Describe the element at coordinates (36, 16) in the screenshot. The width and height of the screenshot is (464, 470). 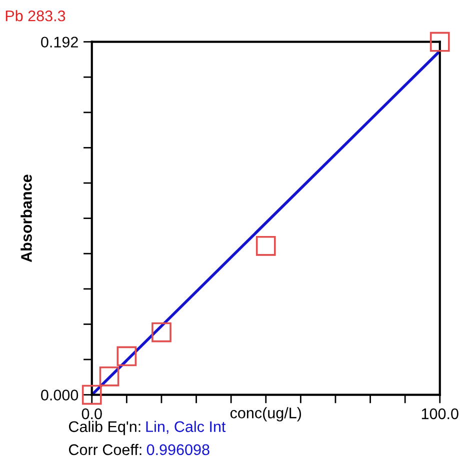
I see `chart-title: Pb 283.3` at that location.